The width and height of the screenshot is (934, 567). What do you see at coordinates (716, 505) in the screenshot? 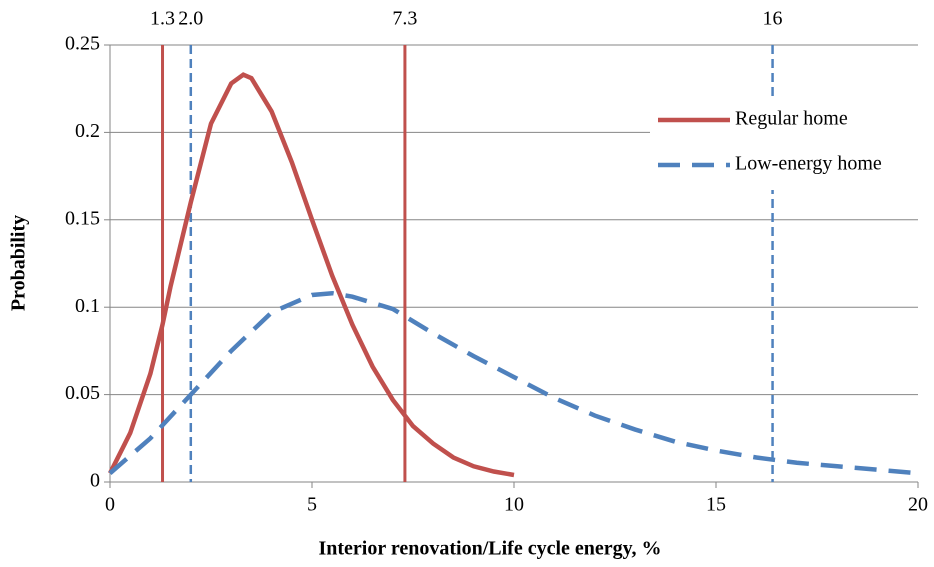
I see `x-tick-label: 15` at bounding box center [716, 505].